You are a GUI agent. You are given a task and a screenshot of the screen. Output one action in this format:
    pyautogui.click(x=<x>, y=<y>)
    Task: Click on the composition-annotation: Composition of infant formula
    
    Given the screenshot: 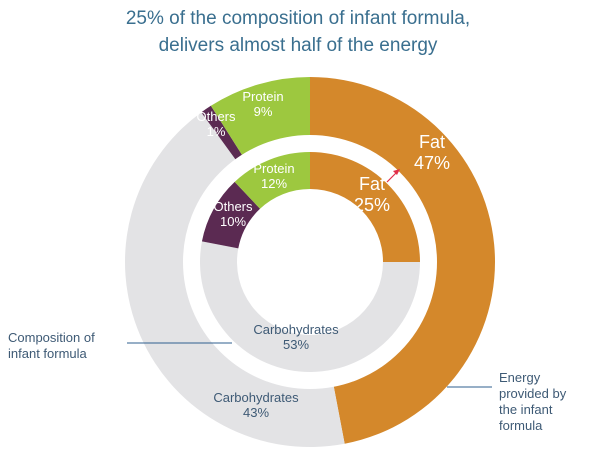 What is the action you would take?
    pyautogui.click(x=120, y=345)
    